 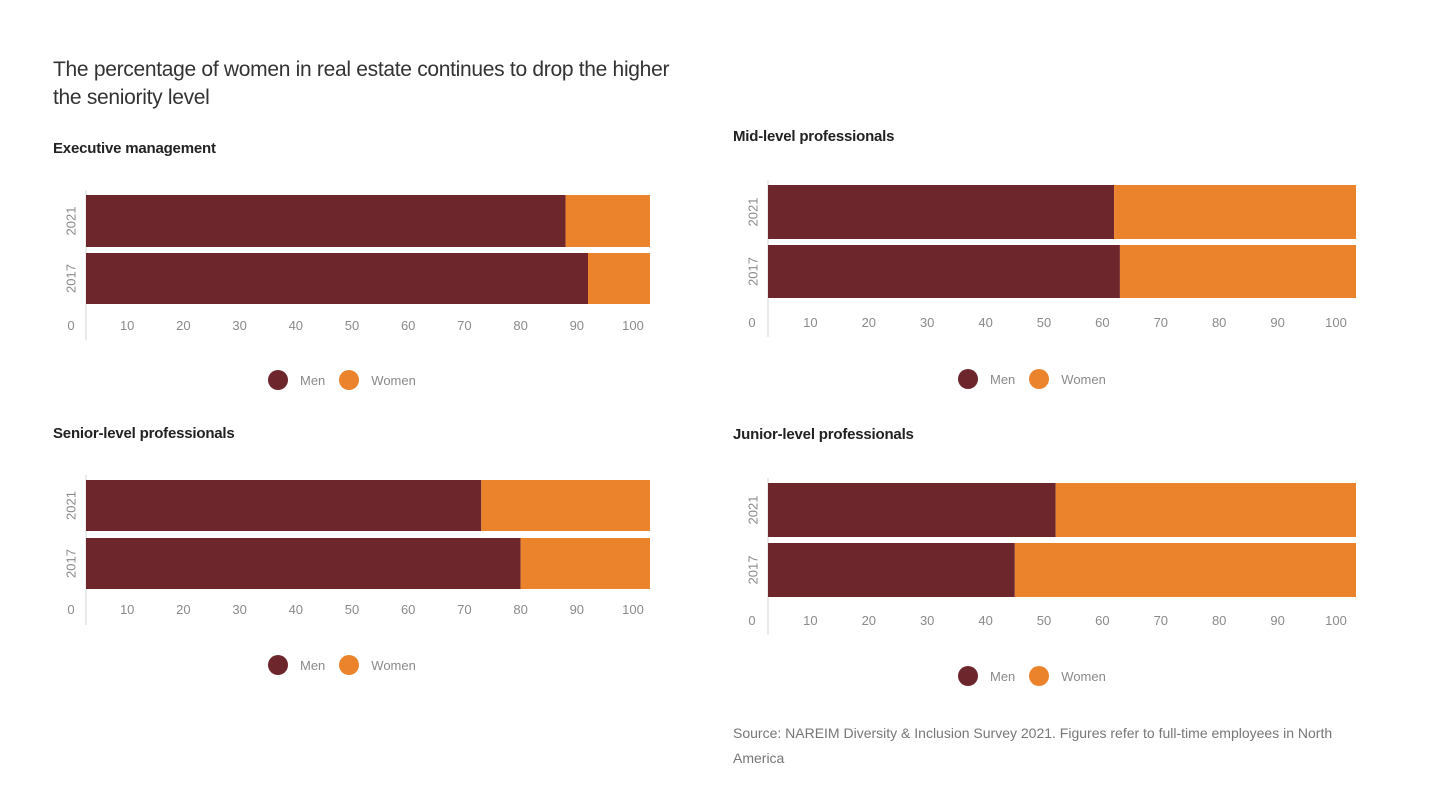 What do you see at coordinates (134, 148) in the screenshot?
I see `chart-title: Executive management` at bounding box center [134, 148].